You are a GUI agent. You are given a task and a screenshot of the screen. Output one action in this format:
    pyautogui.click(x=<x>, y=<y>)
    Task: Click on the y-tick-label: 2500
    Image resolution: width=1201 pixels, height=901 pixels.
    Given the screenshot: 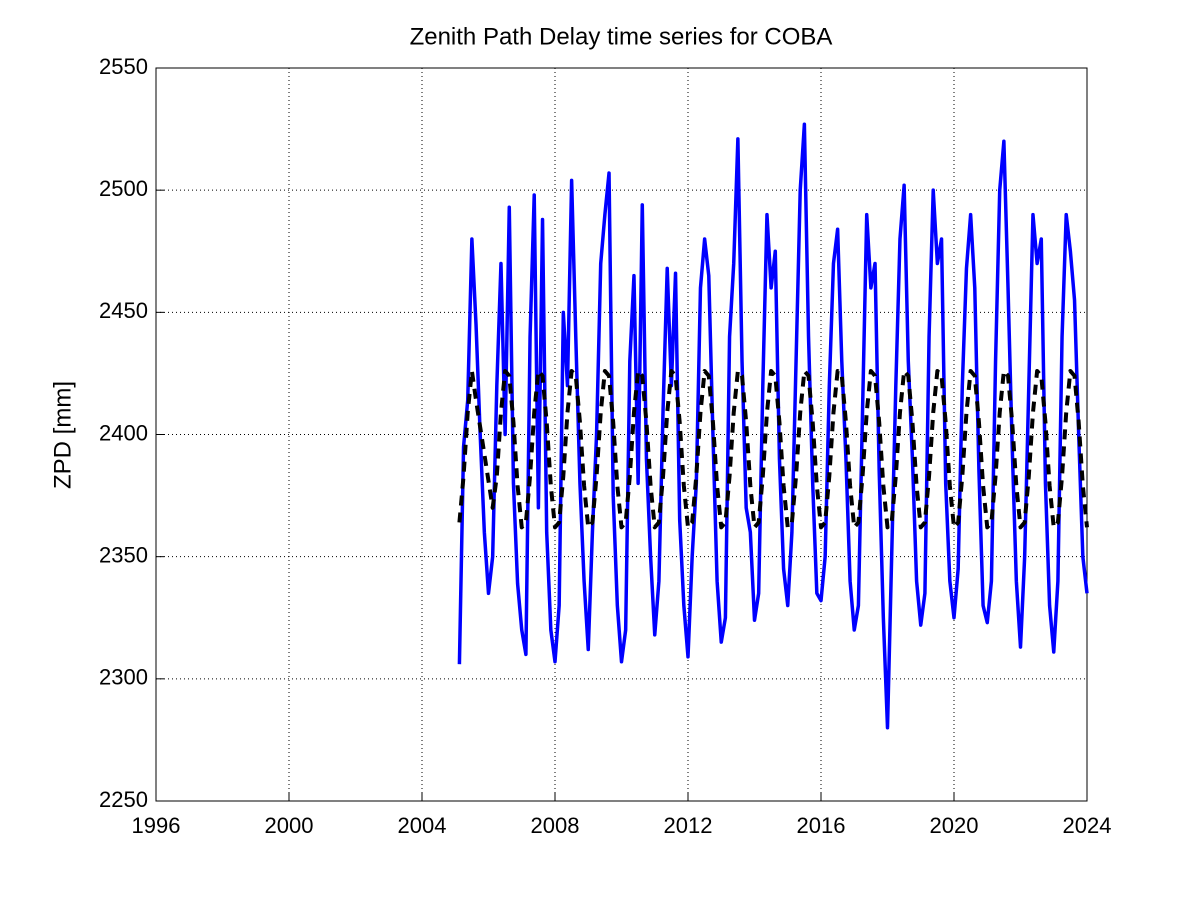 What is the action you would take?
    pyautogui.click(x=123, y=188)
    